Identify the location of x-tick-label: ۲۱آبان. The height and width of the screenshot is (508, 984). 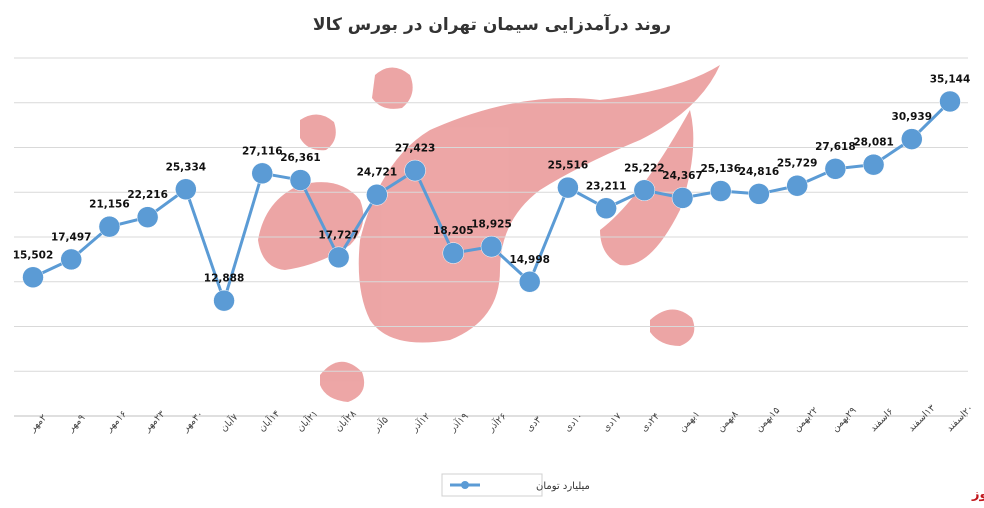
(306, 420).